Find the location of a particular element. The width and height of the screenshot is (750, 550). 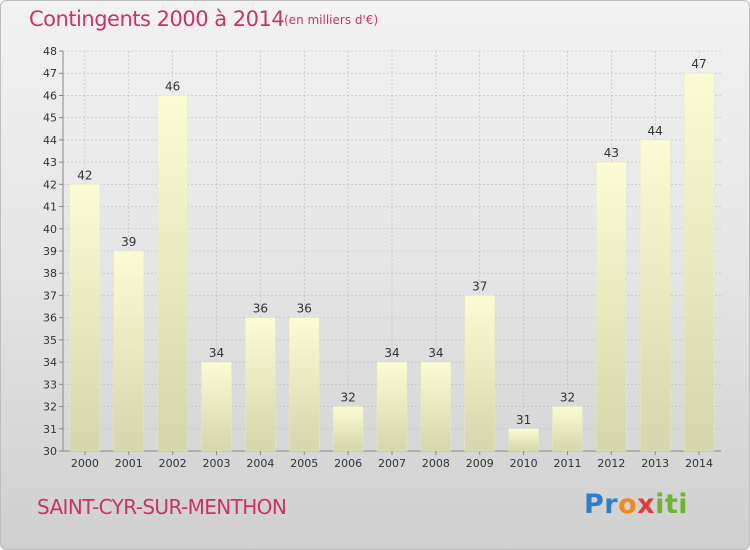

x-tick-label-2000: 2000 is located at coordinates (85, 463).